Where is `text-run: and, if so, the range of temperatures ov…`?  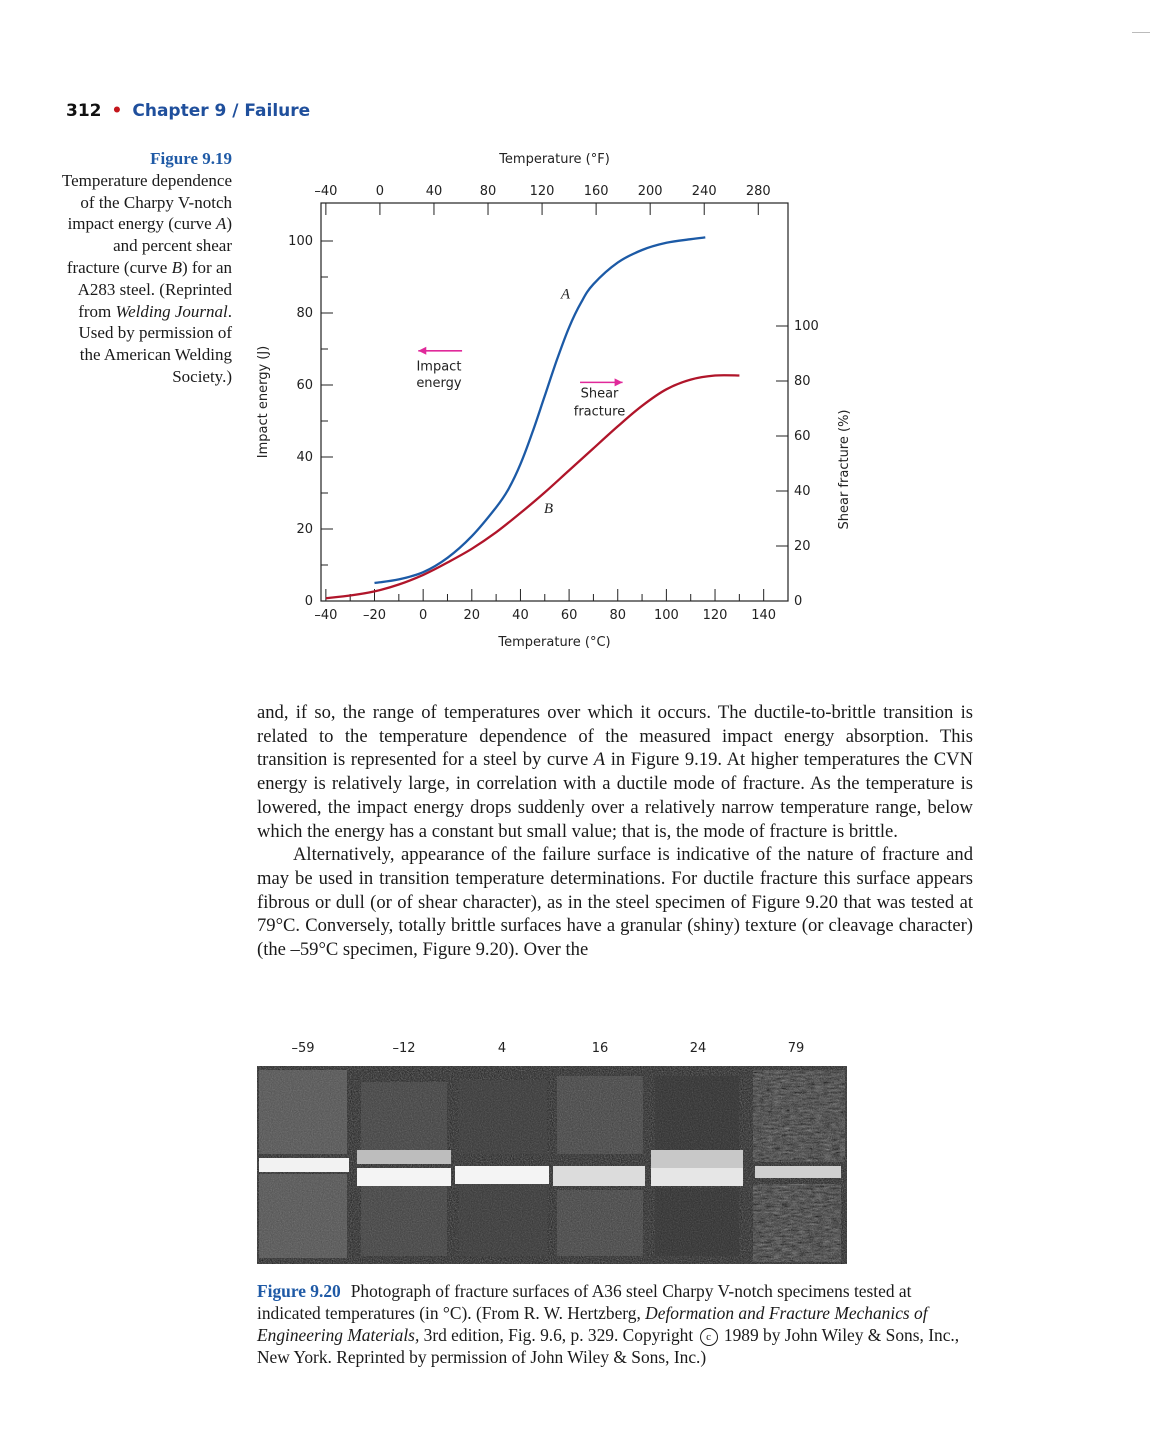
text-run: and, if so, the range of temperatures ov… is located at coordinates (615, 736).